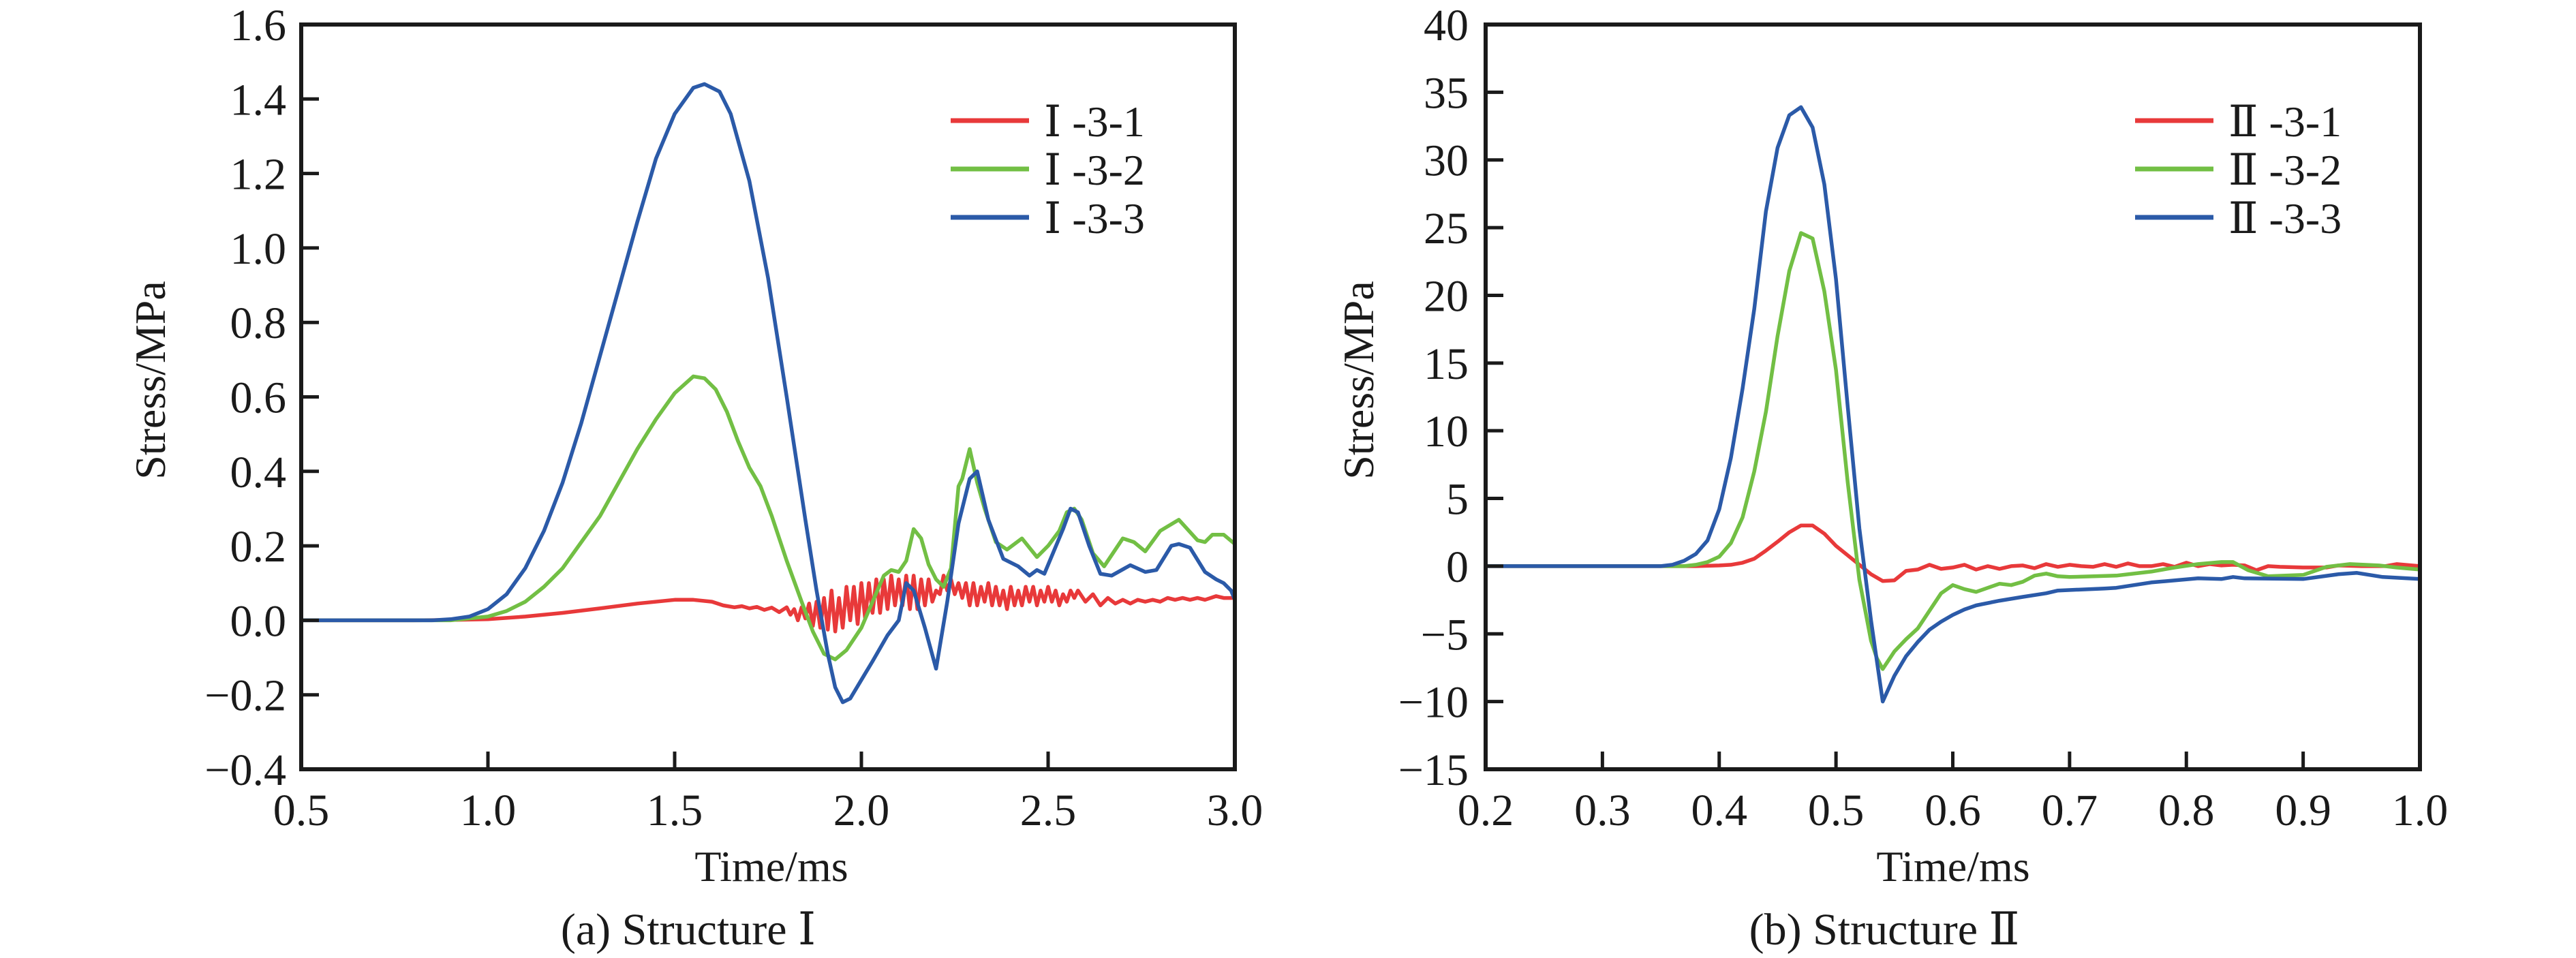 The image size is (2576, 958). Describe the element at coordinates (1094, 218) in the screenshot. I see `legend-label: Ⅰ -3-3` at that location.